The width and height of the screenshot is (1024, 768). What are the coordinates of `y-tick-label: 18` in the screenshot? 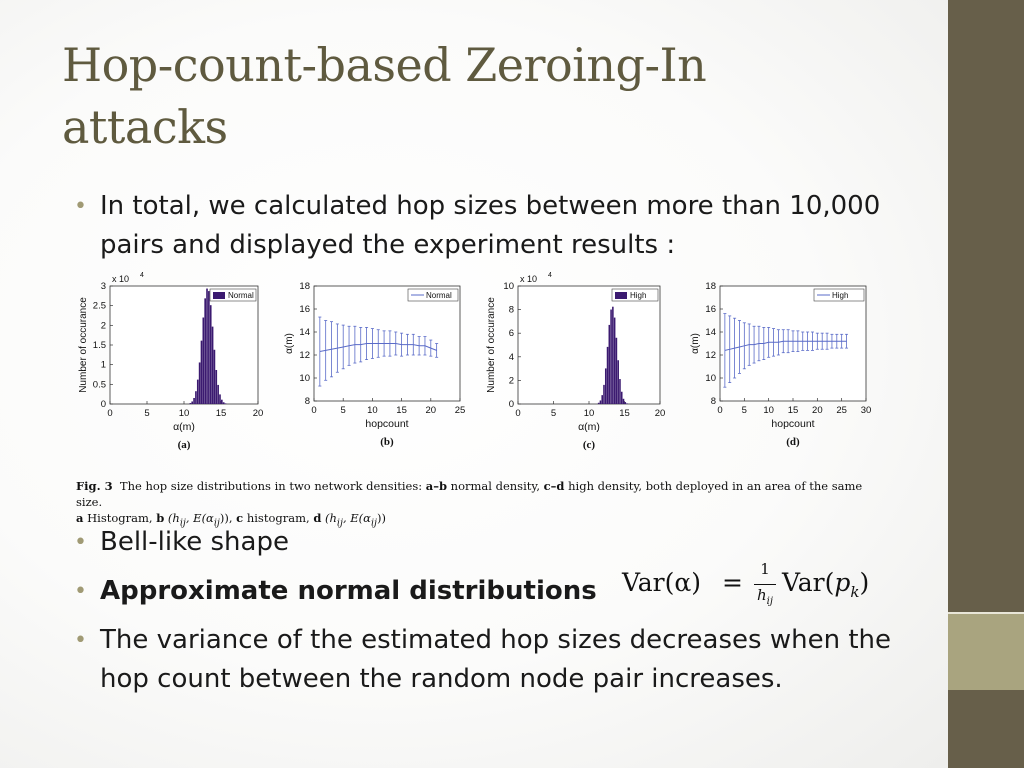 It's located at (710, 286).